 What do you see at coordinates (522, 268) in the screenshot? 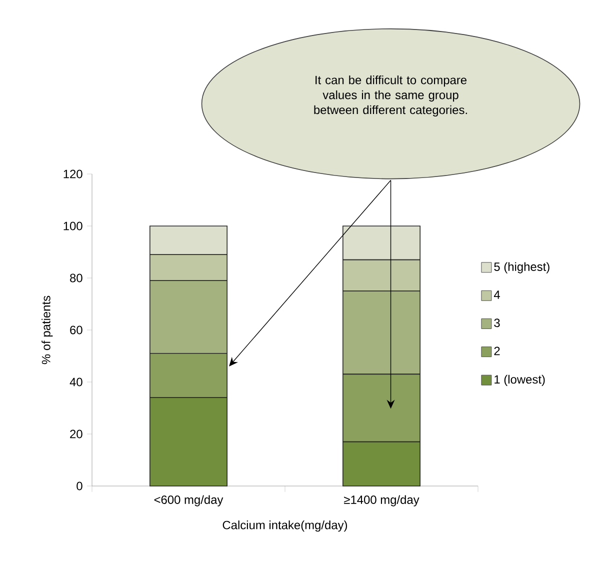
I see `legend-label: 5 (highest)` at bounding box center [522, 268].